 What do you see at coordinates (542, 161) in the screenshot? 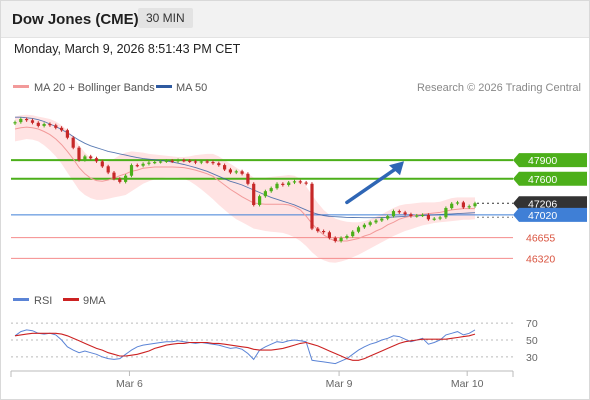
I see `level-label-47900: 47900` at bounding box center [542, 161].